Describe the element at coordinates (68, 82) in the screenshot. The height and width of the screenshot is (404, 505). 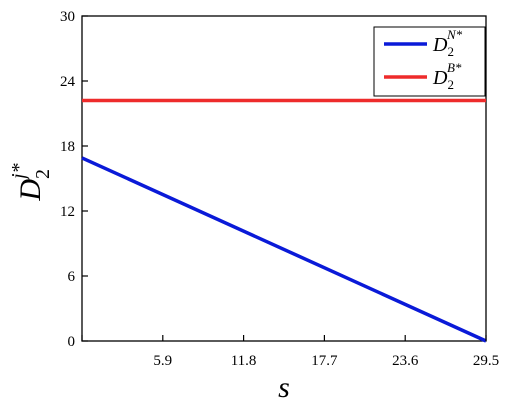
I see `y-tick-label: 24` at that location.